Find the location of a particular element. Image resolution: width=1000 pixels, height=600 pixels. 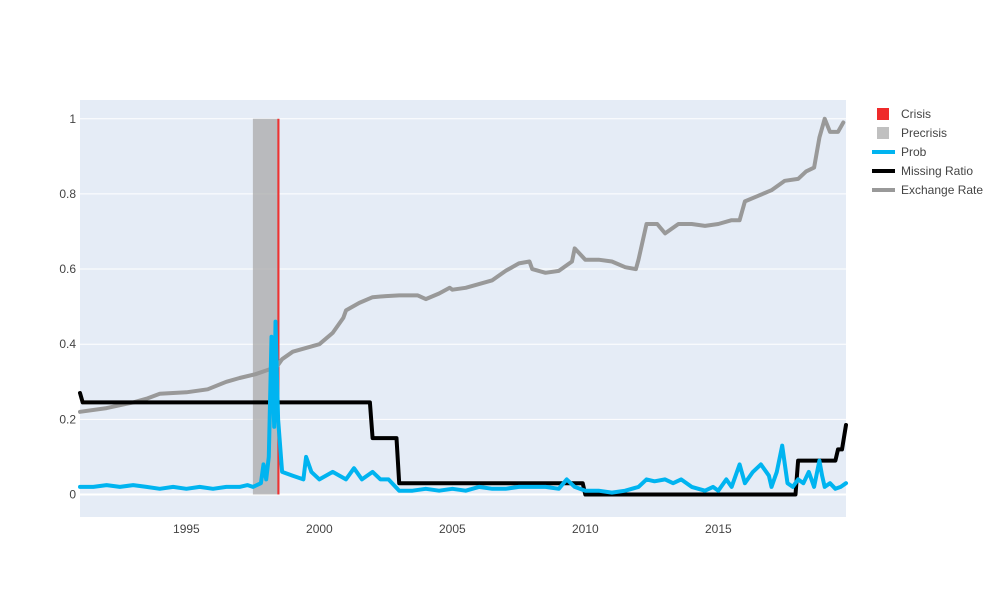

shaded-bands is located at coordinates (266, 306).